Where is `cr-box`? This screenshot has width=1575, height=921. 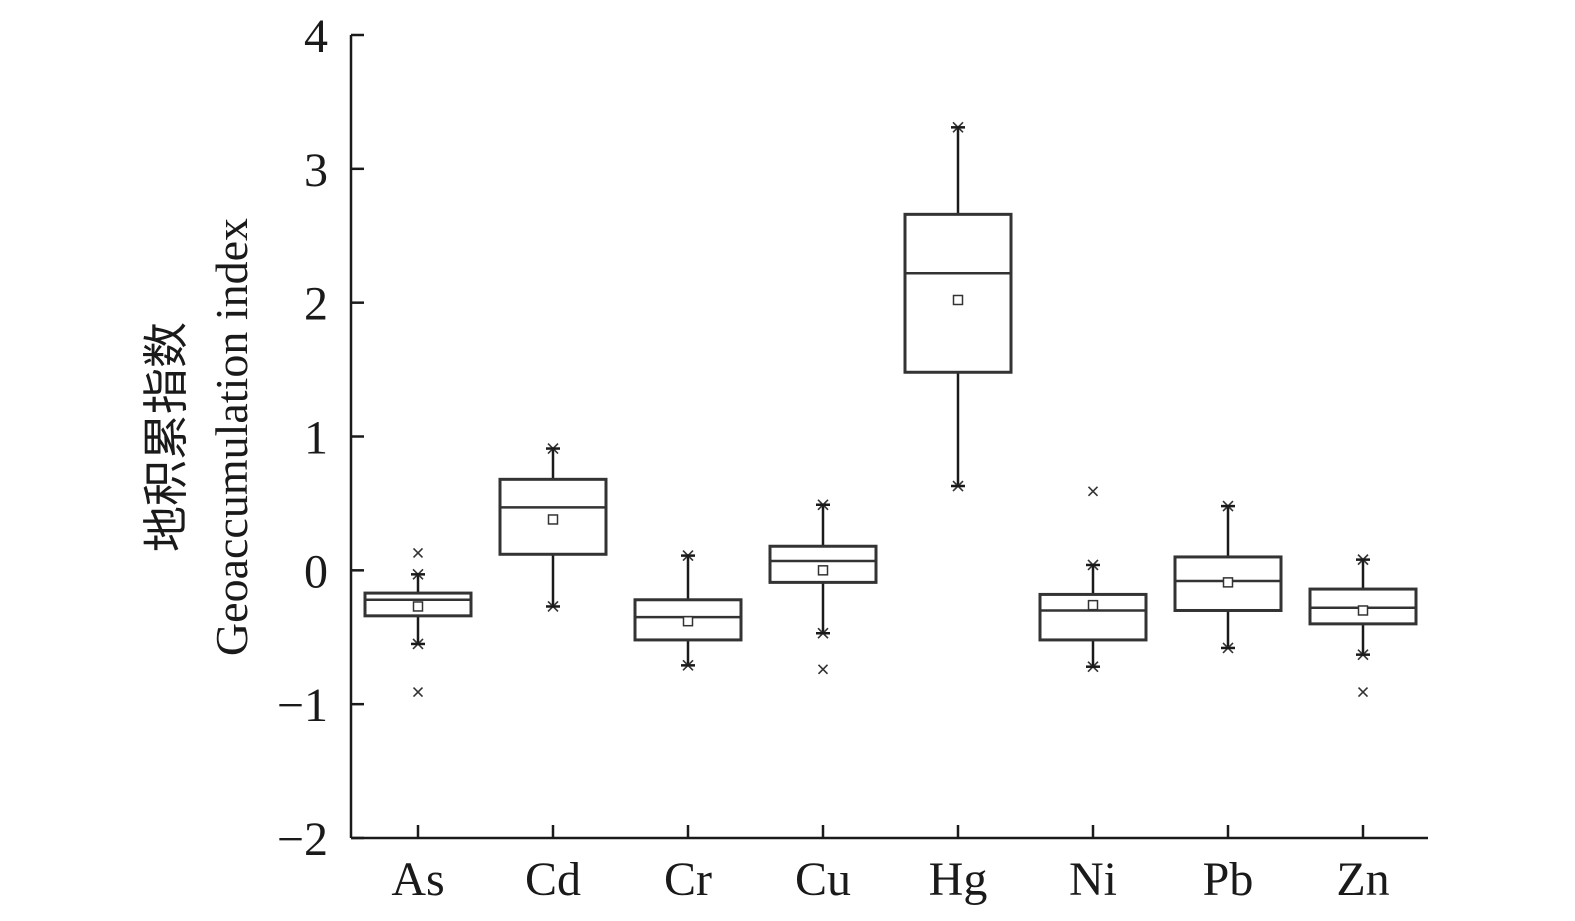
cr-box is located at coordinates (688, 620).